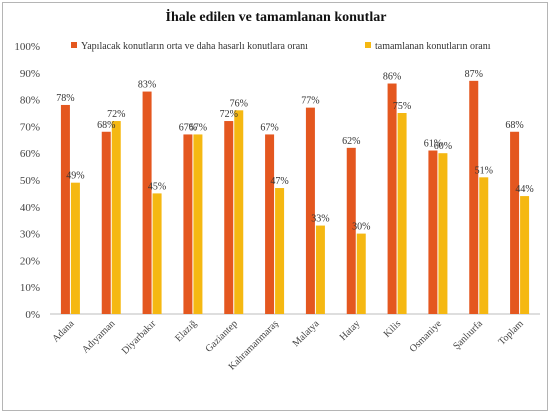 The height and width of the screenshot is (415, 552). Describe the element at coordinates (98, 336) in the screenshot. I see `x-category-label: Adıyaman` at that location.